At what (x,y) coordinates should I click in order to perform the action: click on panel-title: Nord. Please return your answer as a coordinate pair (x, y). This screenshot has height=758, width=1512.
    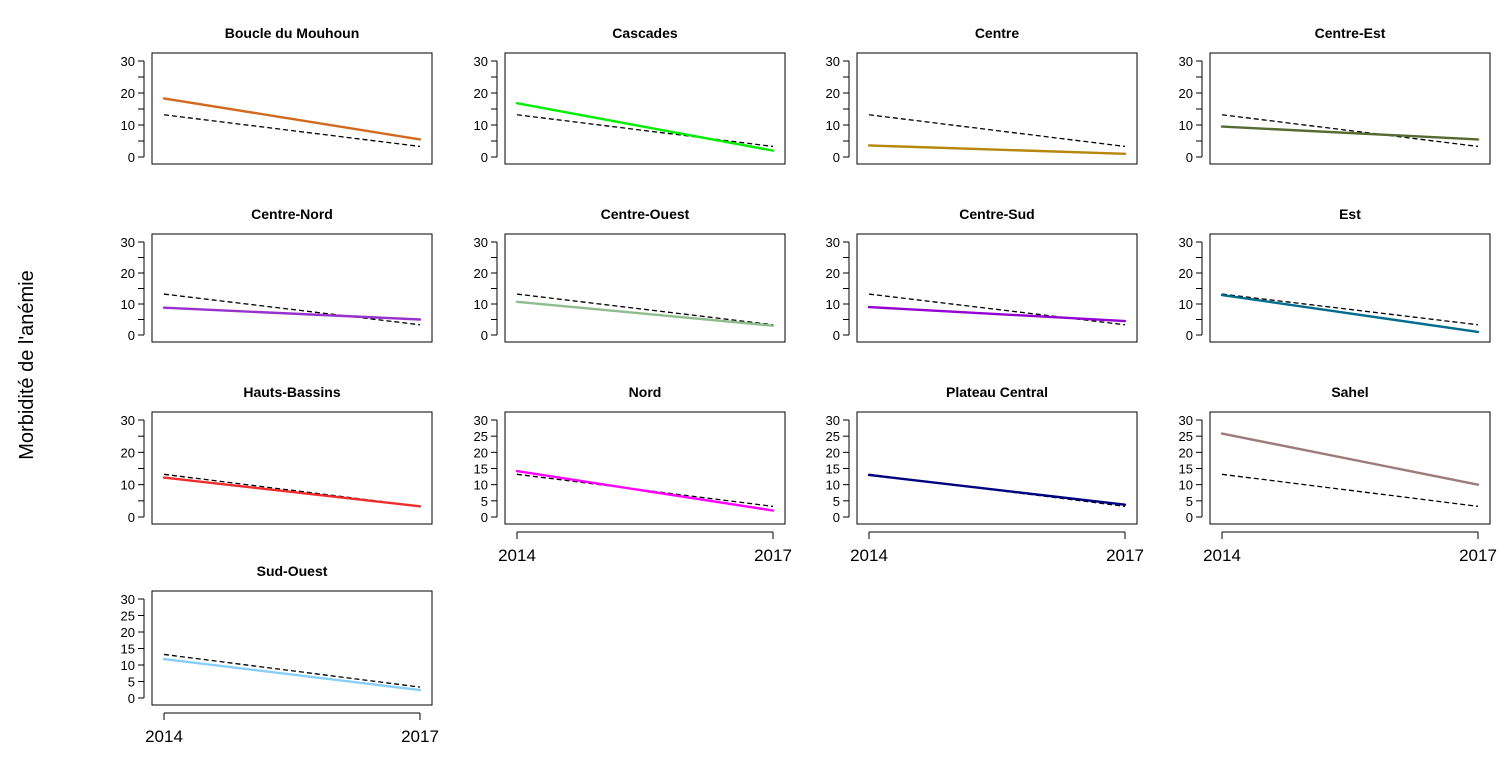
    Looking at the image, I should click on (645, 392).